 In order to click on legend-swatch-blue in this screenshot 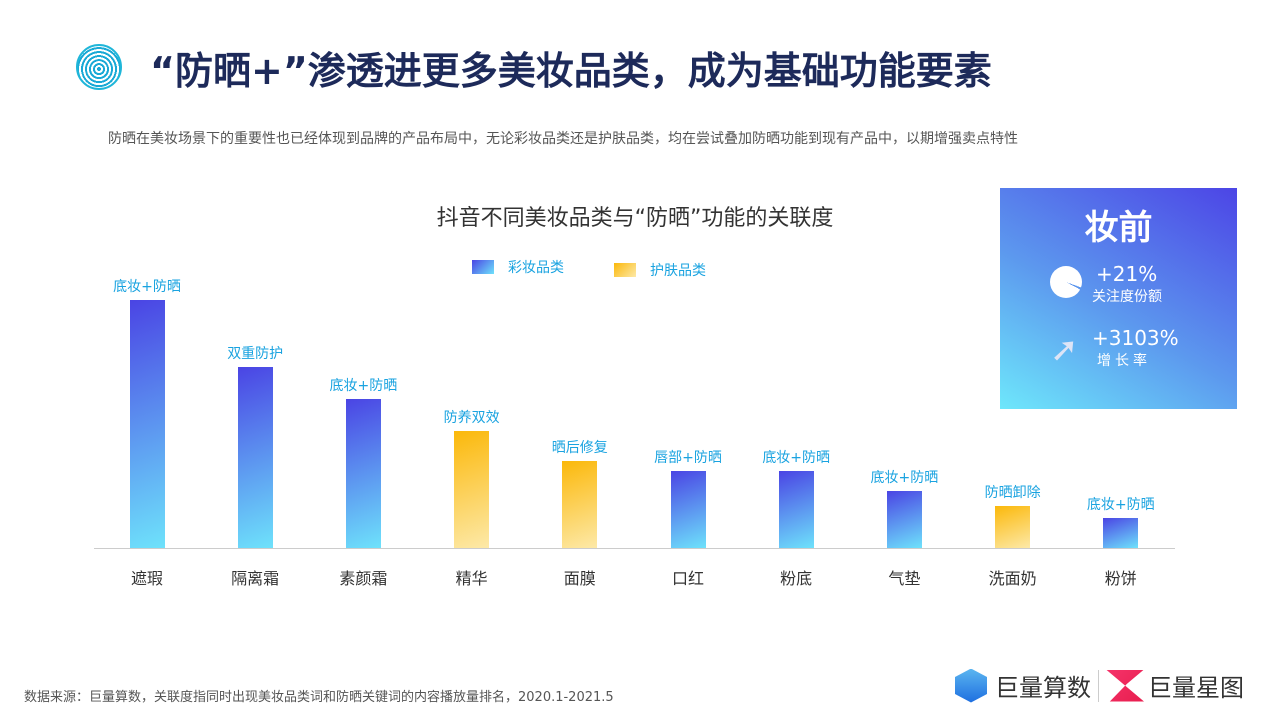, I will do `click(483, 267)`.